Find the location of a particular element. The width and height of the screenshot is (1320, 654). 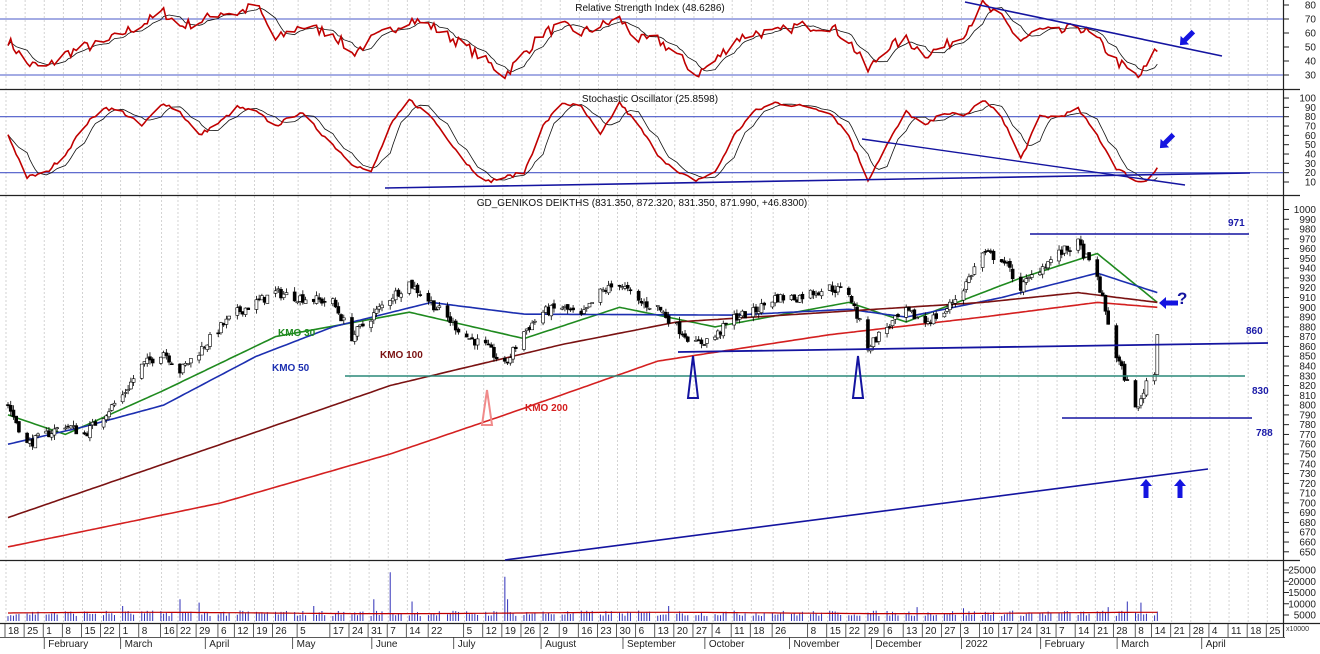

x-tick-label: 27 is located at coordinates (702, 631).